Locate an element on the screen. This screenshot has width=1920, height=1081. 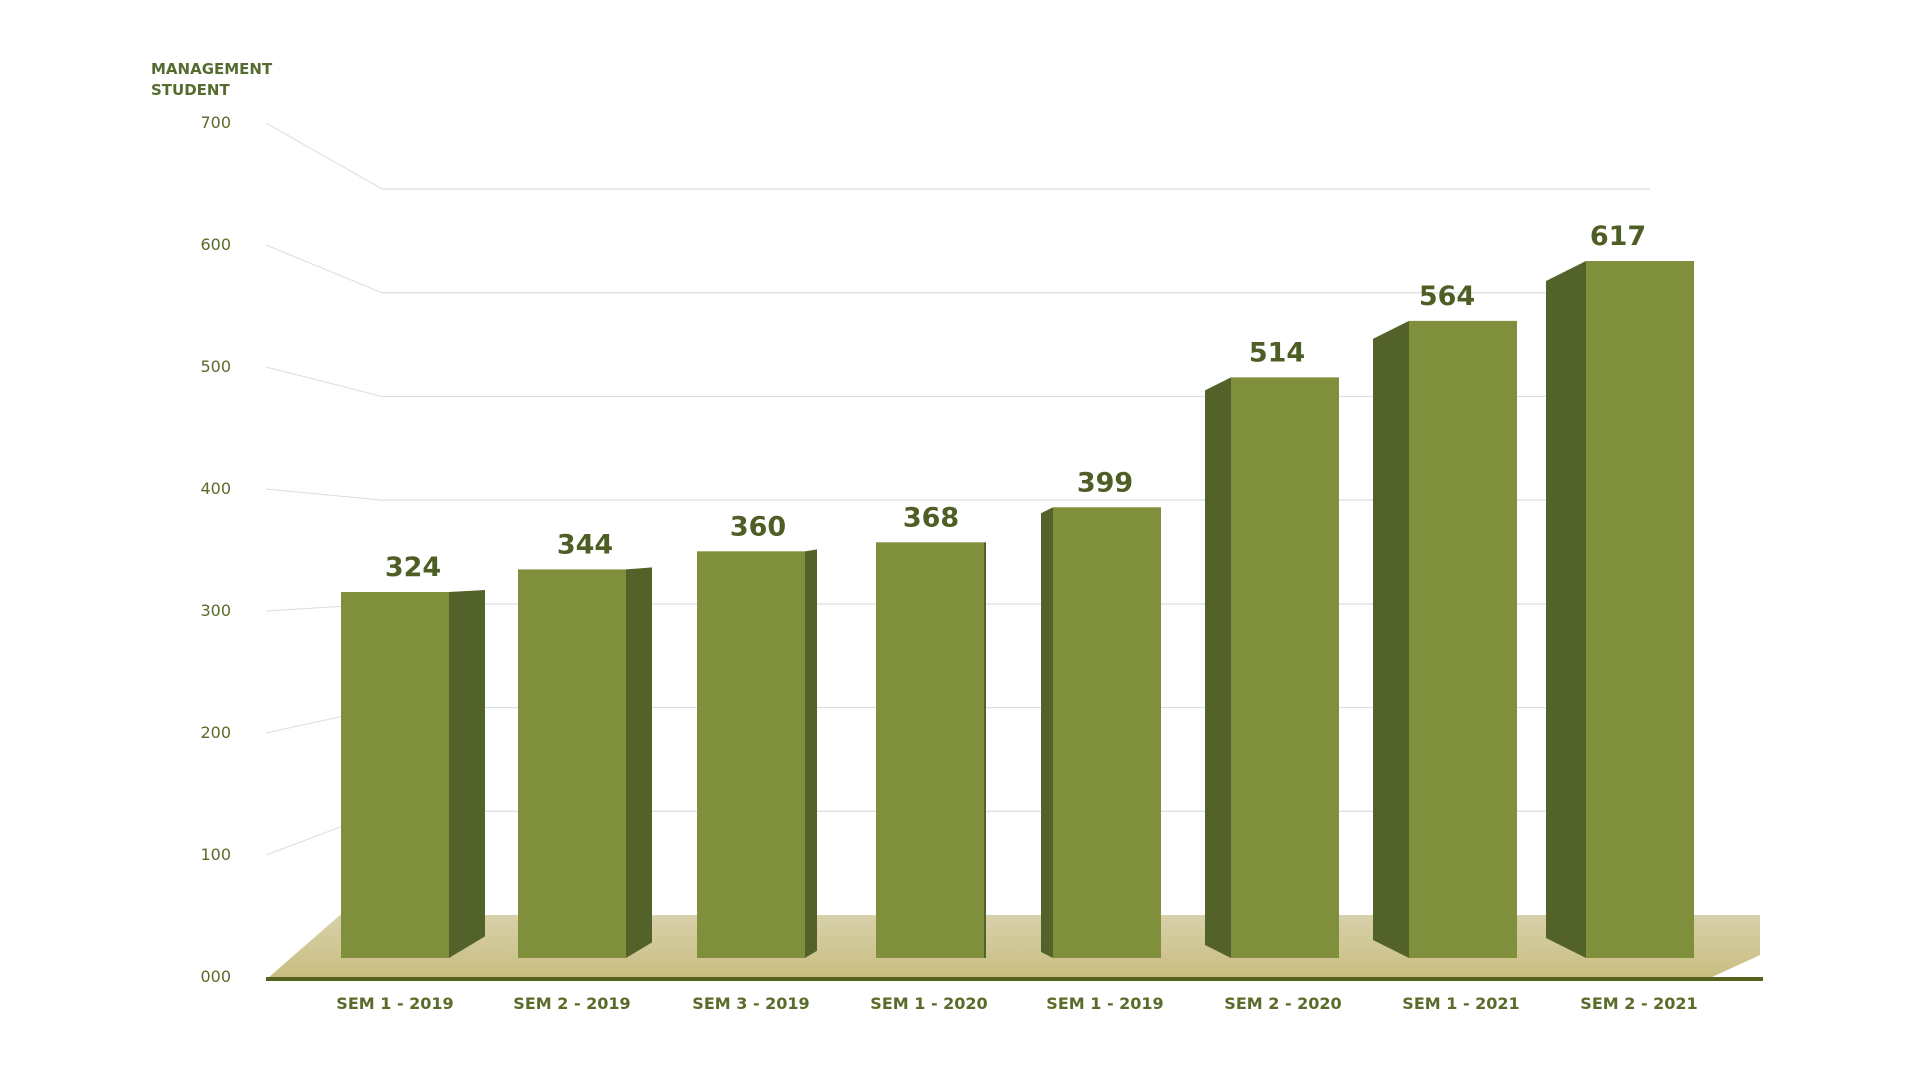
chart-floor is located at coordinates (1014, 946).